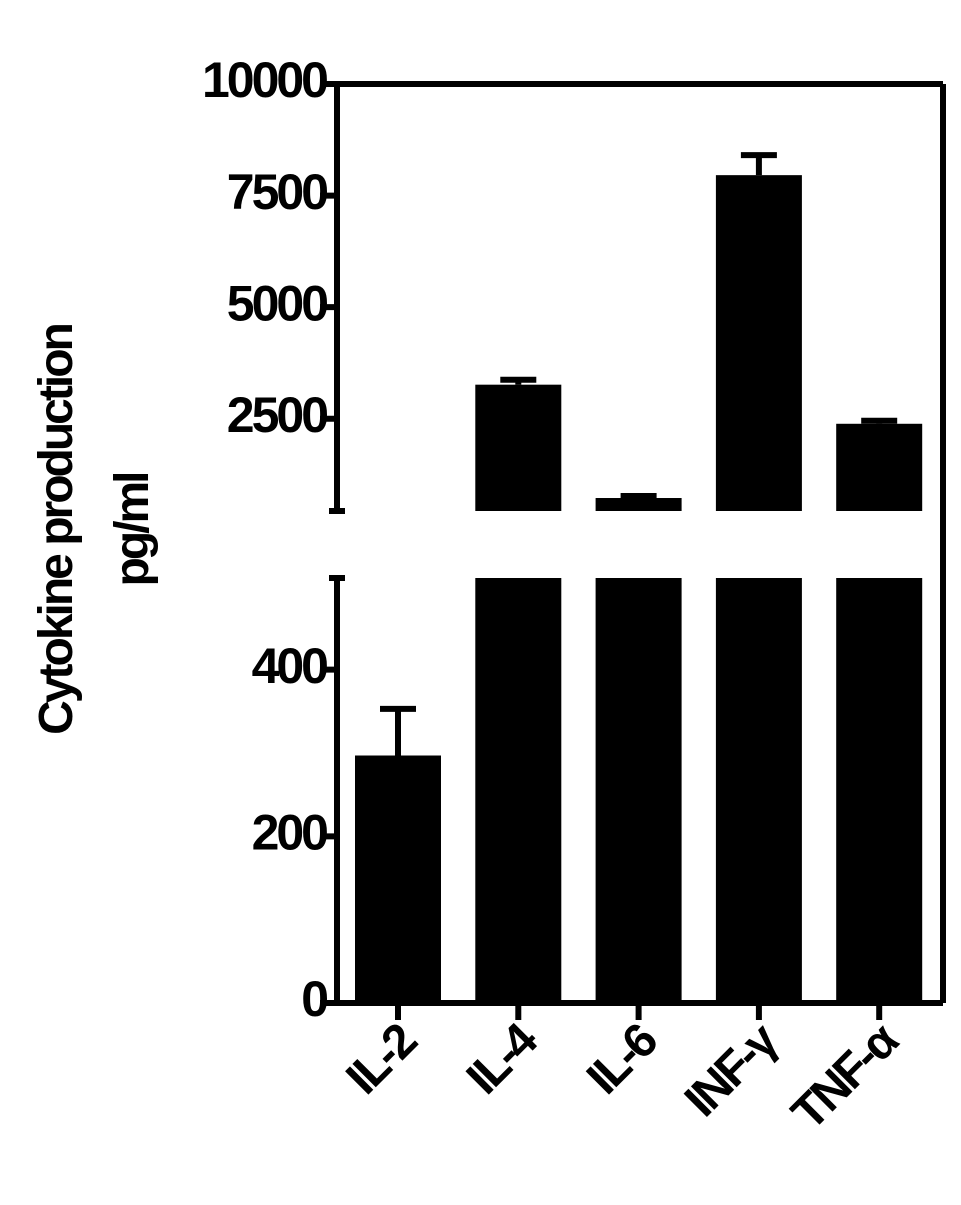 The image size is (961, 1205). I want to click on y-tick-label: 400, so click(290, 666).